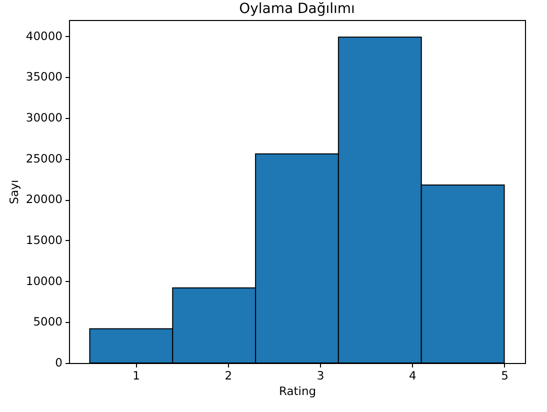 The height and width of the screenshot is (412, 547). I want to click on y-tick-label: 15000, so click(44, 240).